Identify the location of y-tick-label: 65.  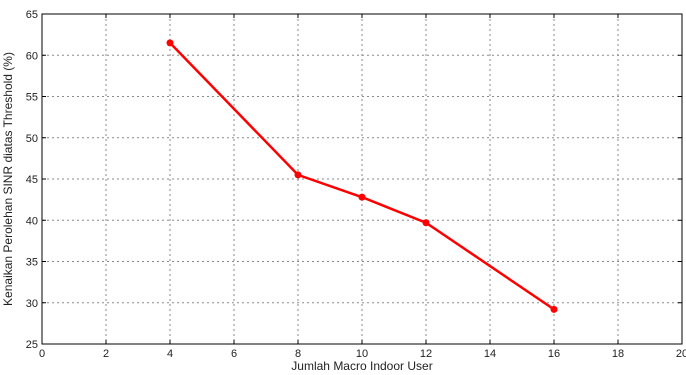
(32, 15).